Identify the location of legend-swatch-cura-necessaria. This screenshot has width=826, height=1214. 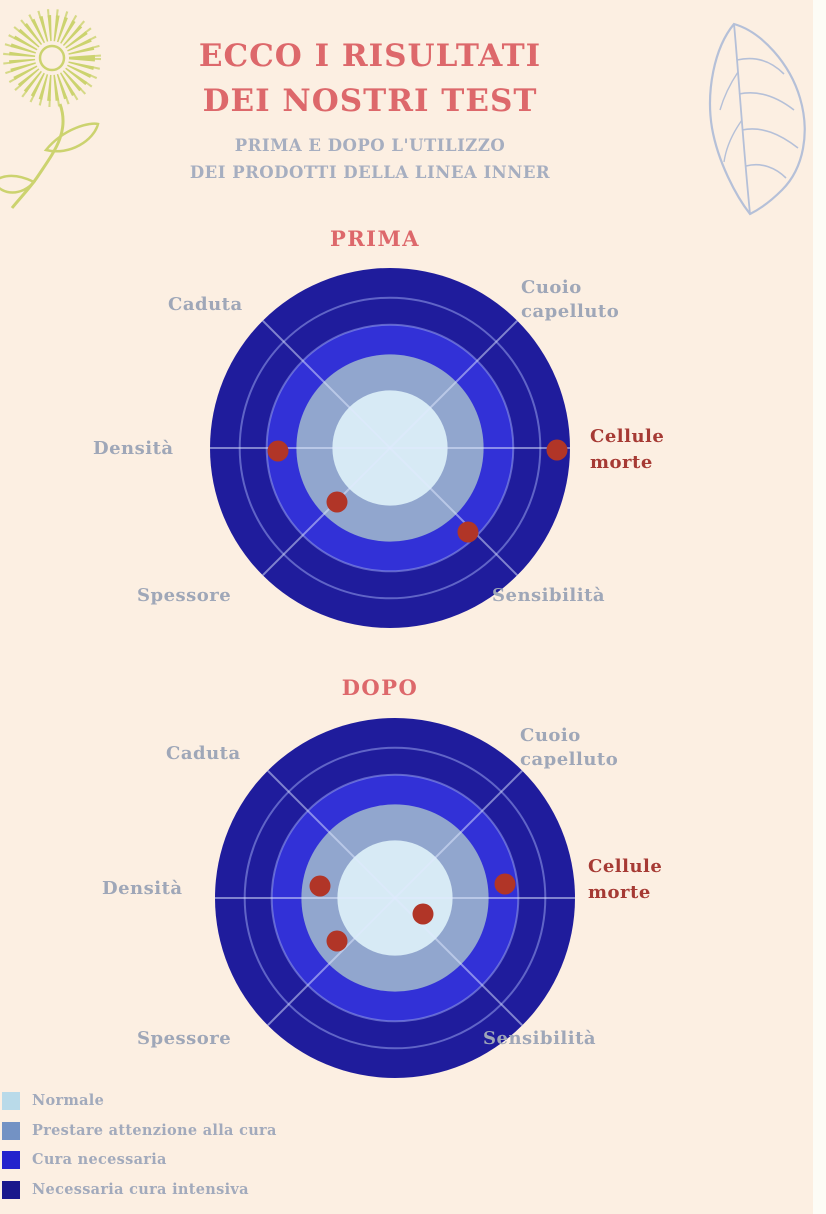
(11, 1160).